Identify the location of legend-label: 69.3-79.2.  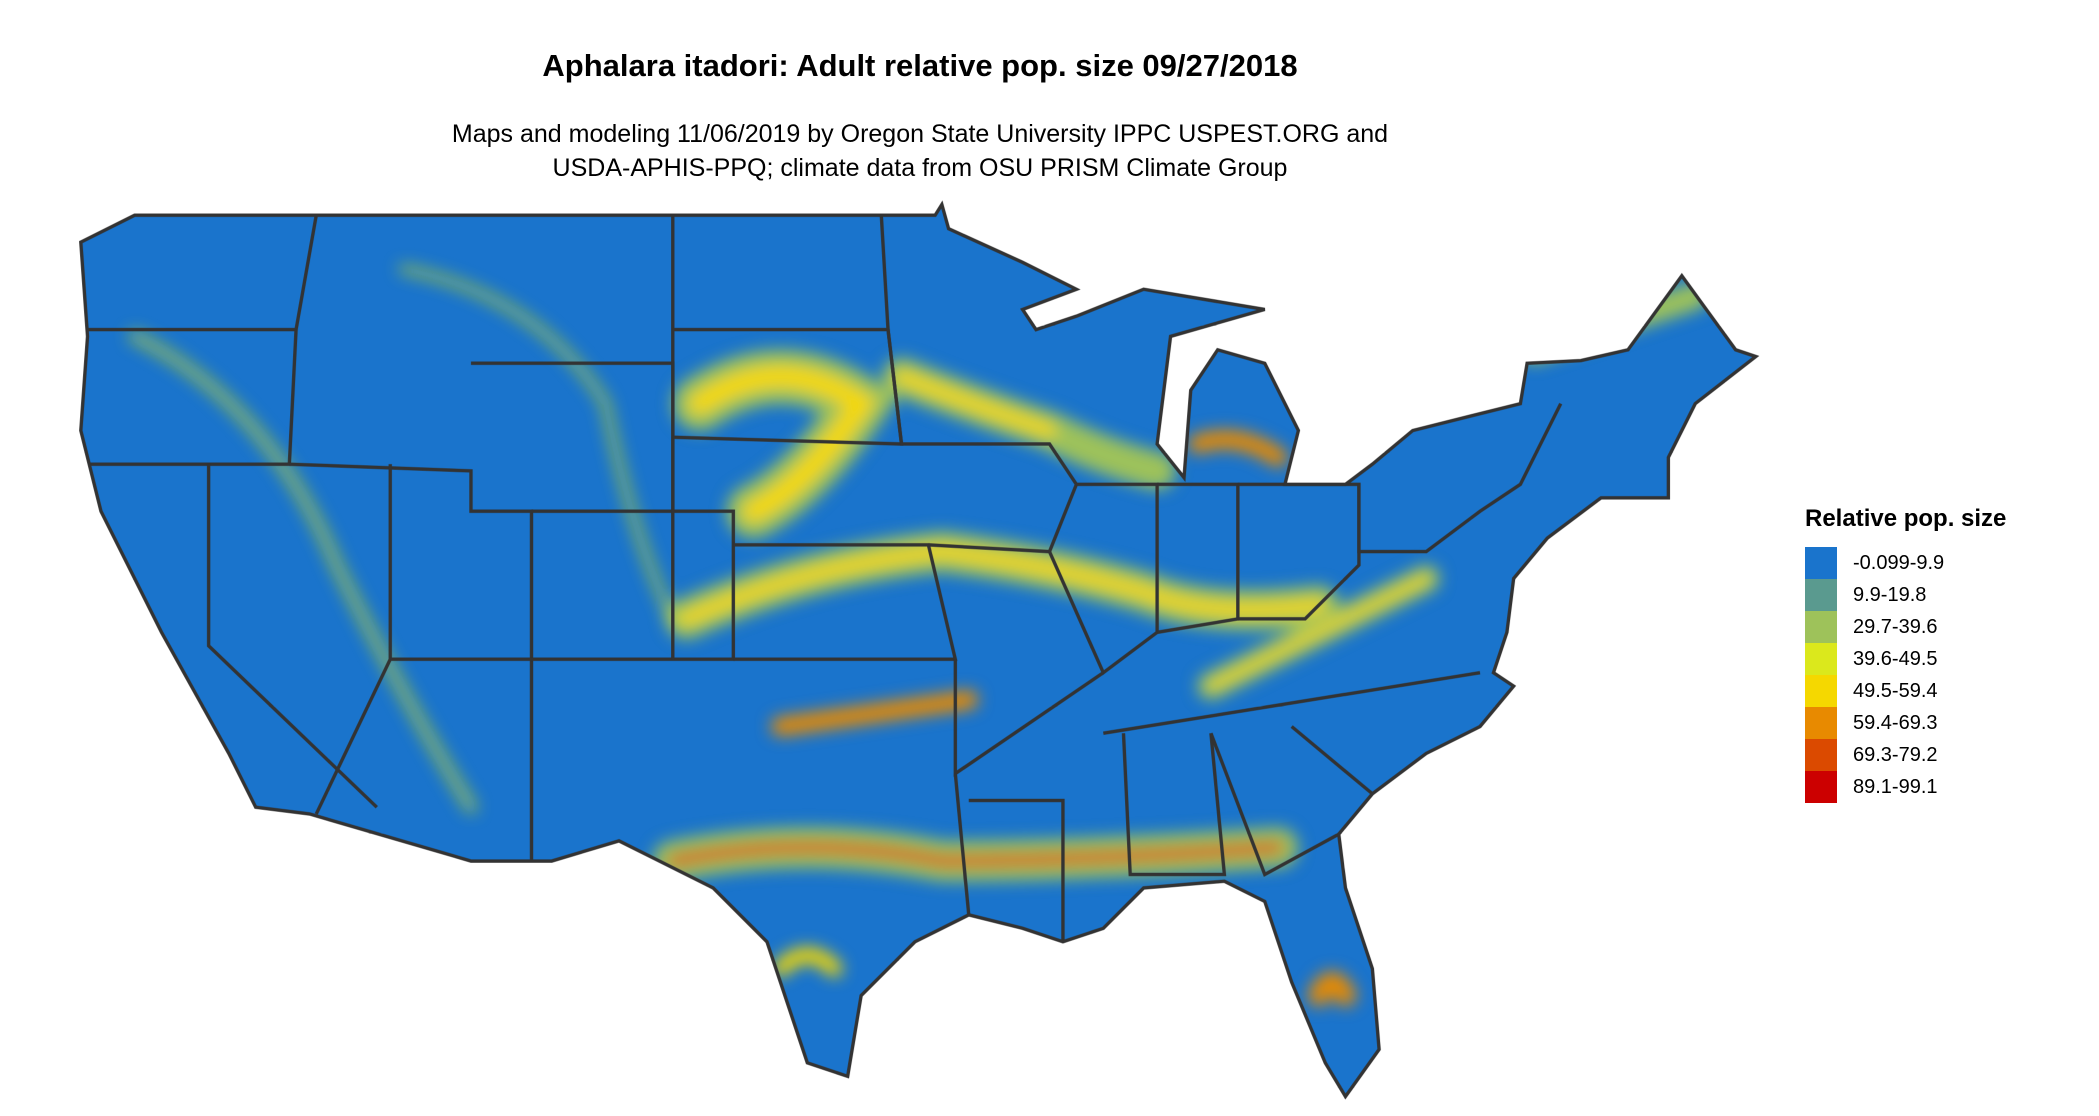
(1895, 754).